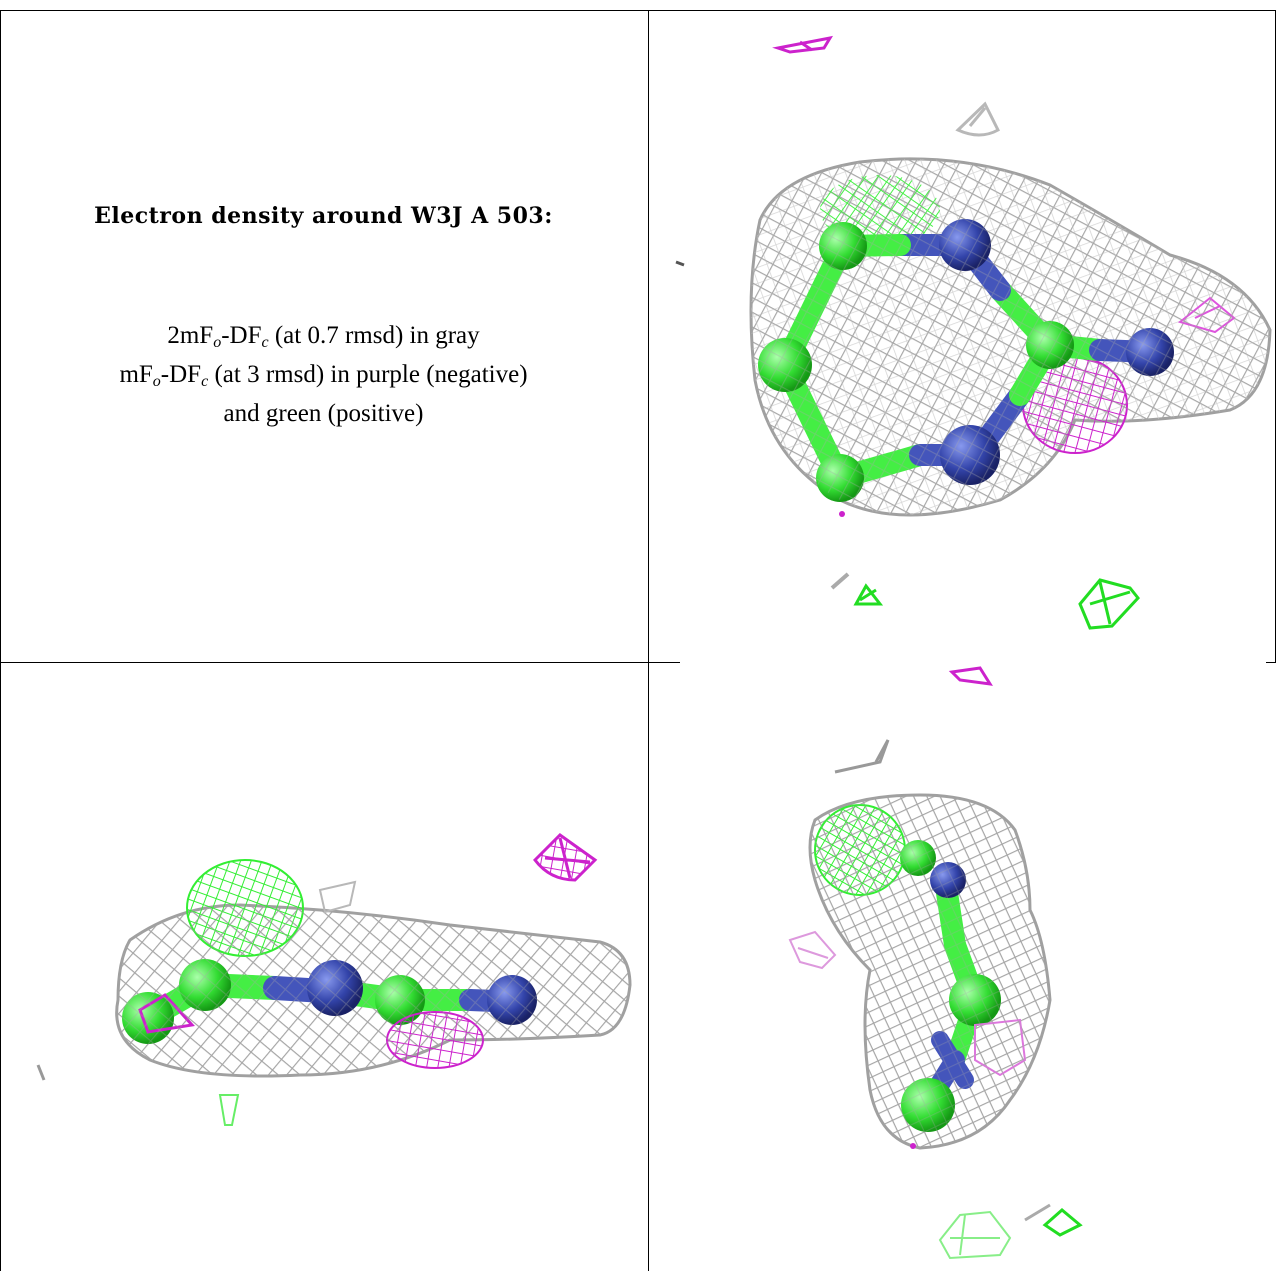  Describe the element at coordinates (0, 640) in the screenshot. I see `frame-left` at that location.